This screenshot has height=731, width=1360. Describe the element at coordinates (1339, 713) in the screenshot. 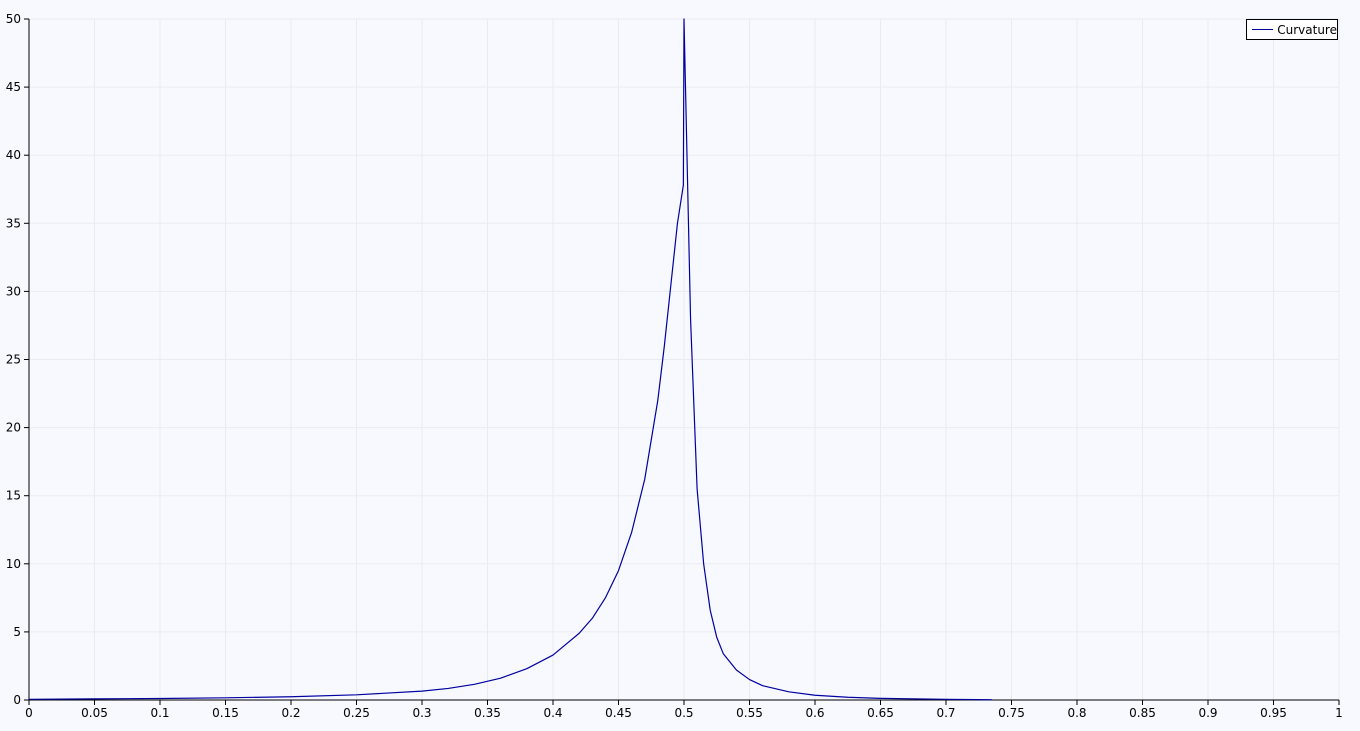

I see `x-tick-label: 1` at that location.